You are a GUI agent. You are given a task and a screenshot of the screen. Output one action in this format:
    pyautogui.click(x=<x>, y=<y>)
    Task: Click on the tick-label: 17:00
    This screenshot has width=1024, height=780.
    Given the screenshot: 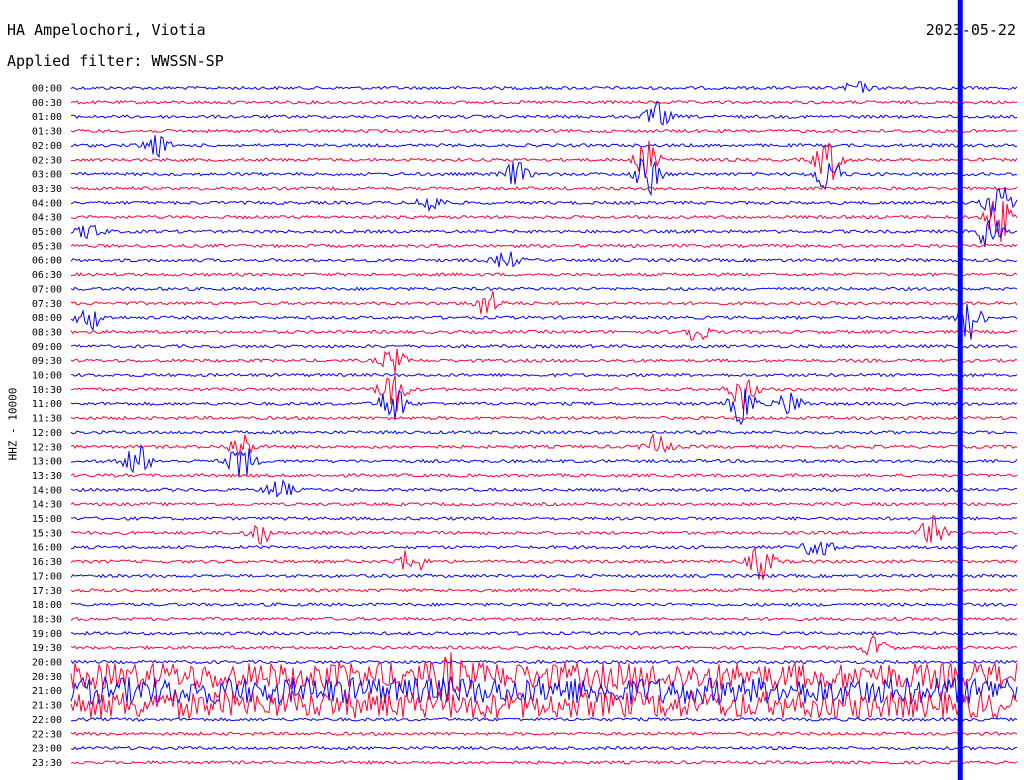 What is the action you would take?
    pyautogui.click(x=47, y=576)
    